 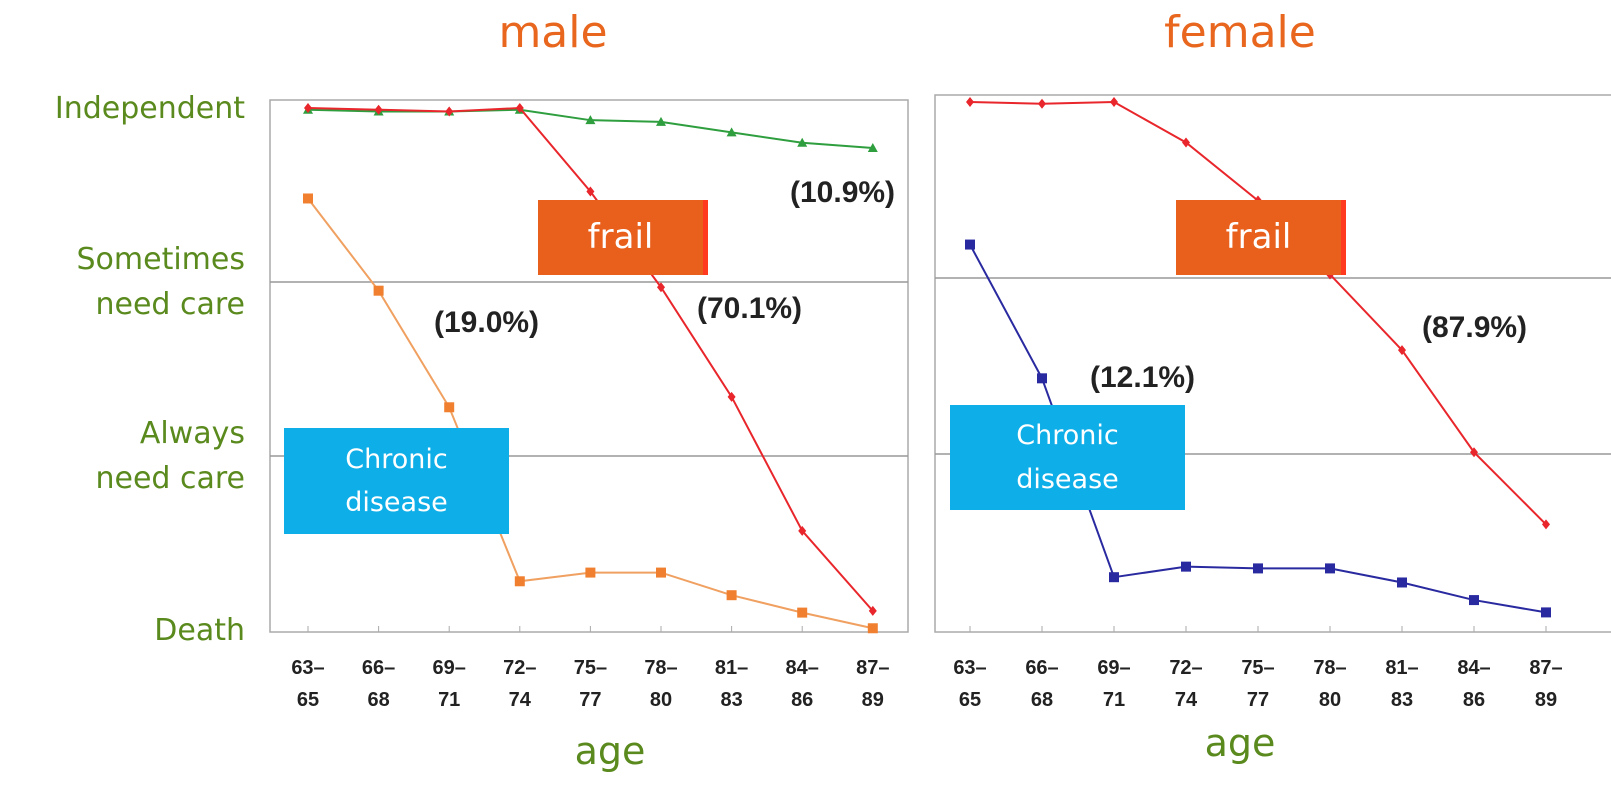 What do you see at coordinates (553, 32) in the screenshot?
I see `chart-title: male` at bounding box center [553, 32].